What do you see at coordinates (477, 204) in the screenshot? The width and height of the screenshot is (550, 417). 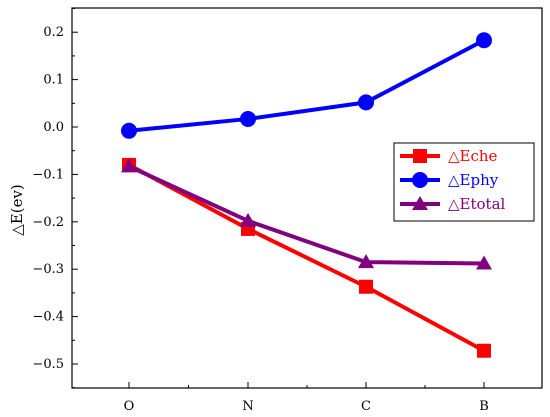 I see `legend-label: △Etotal` at bounding box center [477, 204].